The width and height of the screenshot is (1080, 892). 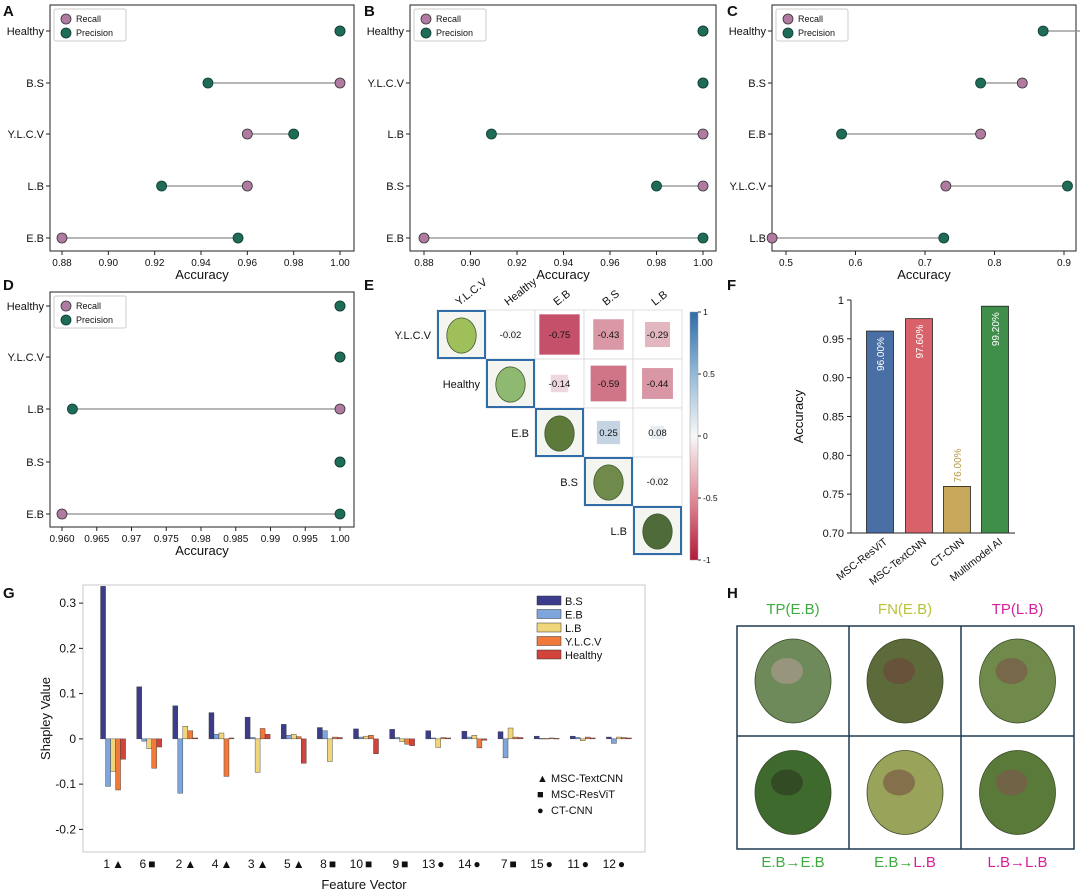 I want to click on x-tick-label: 0.985, so click(x=235, y=539).